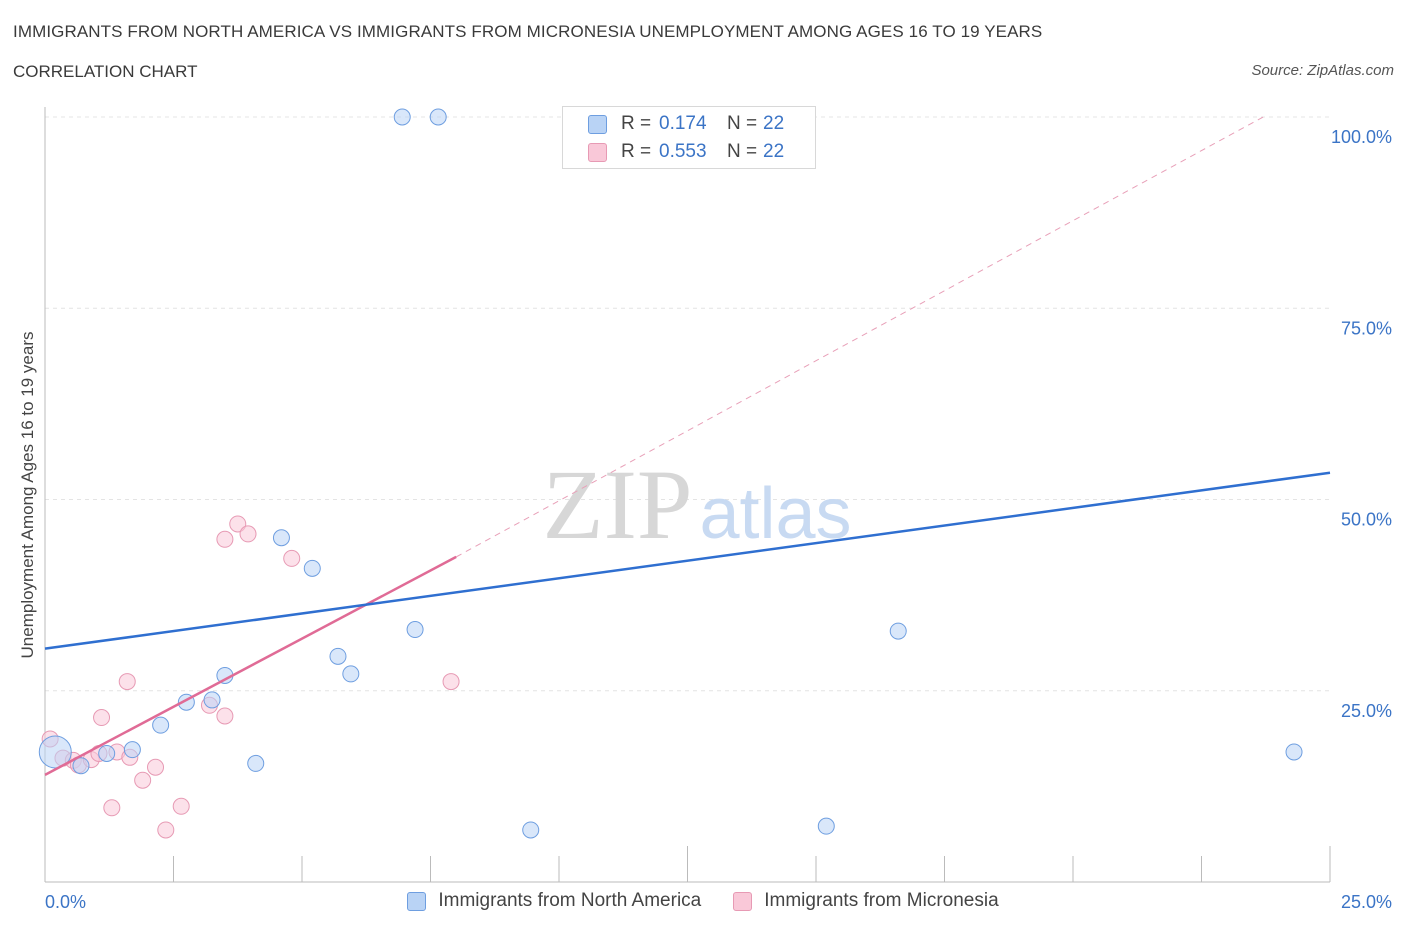  Describe the element at coordinates (1366, 711) in the screenshot. I see `y-tick-label: 25.0%` at that location.